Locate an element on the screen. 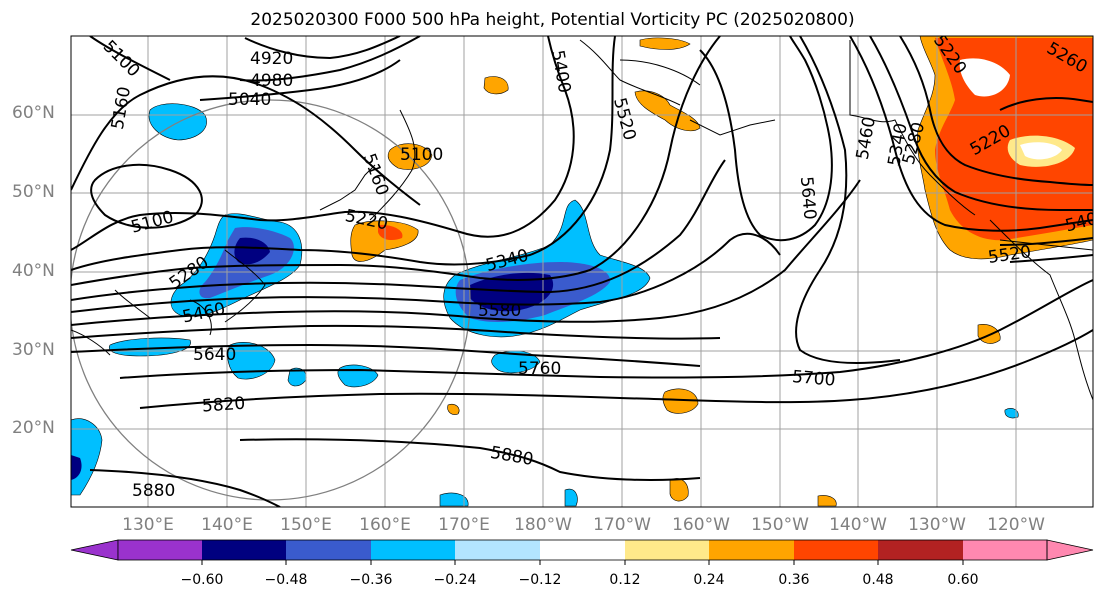 The image size is (1105, 601). contour-label: 5220 is located at coordinates (366, 220).